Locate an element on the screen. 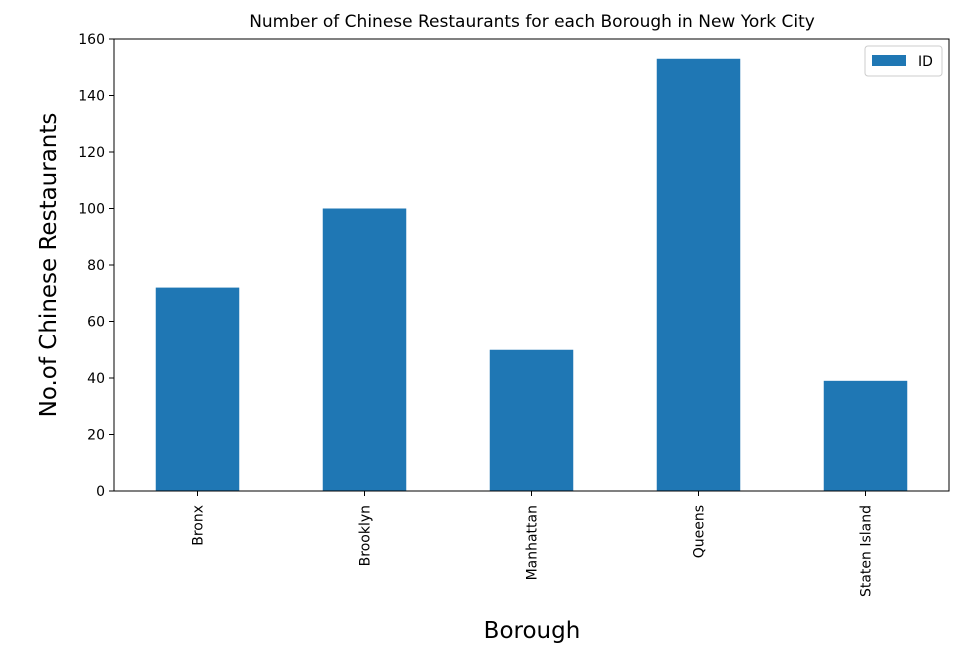 The width and height of the screenshot is (977, 653). x-axis-label: Borough is located at coordinates (532, 631).